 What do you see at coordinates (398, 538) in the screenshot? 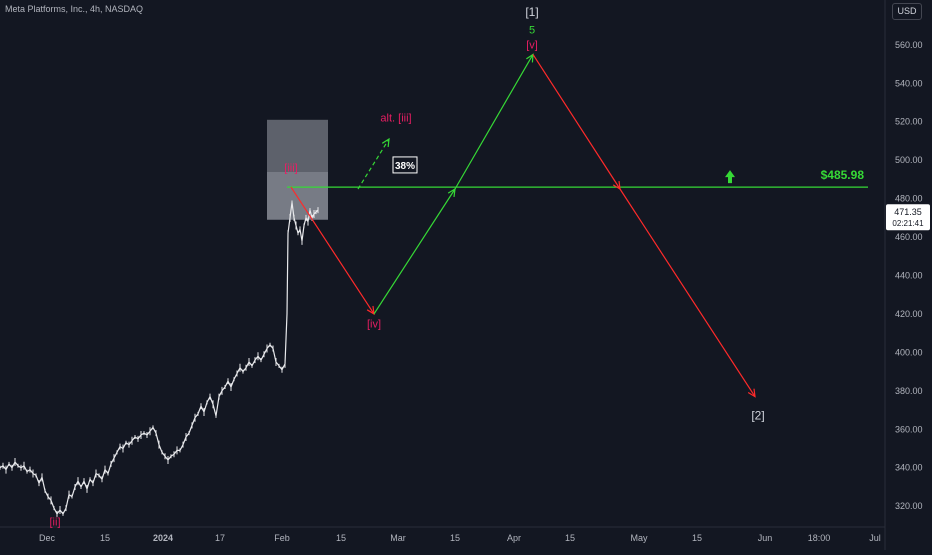
I see `x-tick-label: Mar` at bounding box center [398, 538].